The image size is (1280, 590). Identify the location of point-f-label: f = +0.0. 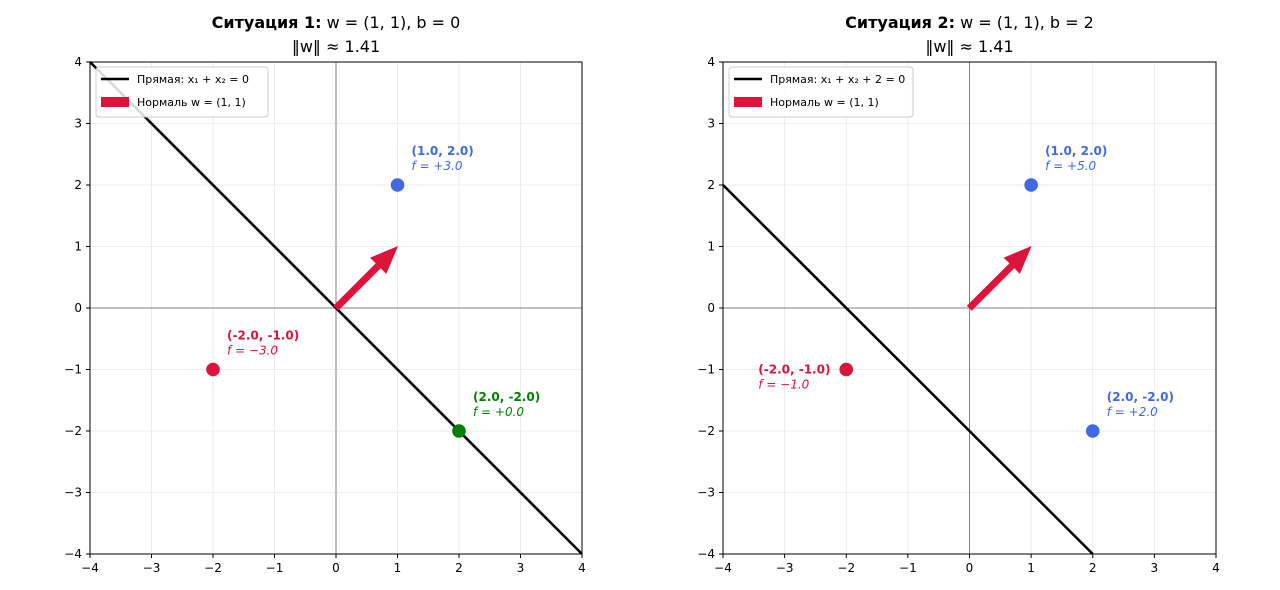
(498, 412).